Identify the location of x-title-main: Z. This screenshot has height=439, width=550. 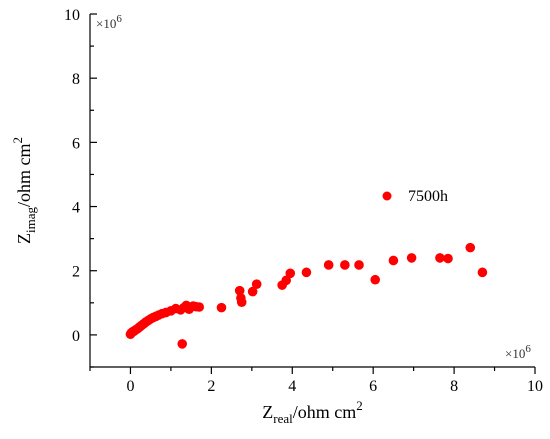
(267, 412).